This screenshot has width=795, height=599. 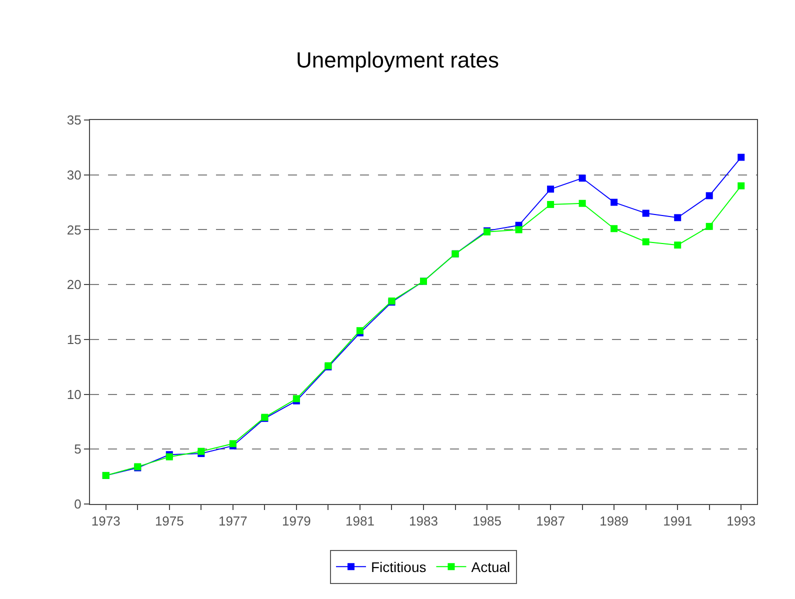 What do you see at coordinates (741, 521) in the screenshot?
I see `x-tick-label: 1993` at bounding box center [741, 521].